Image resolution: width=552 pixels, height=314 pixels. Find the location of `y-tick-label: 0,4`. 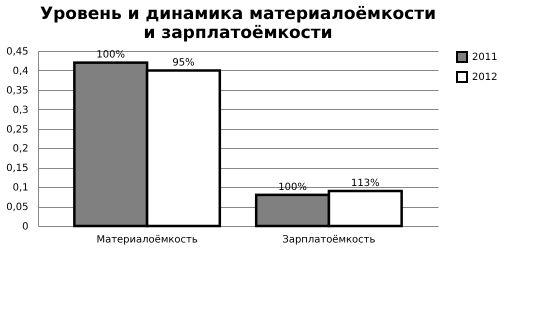

y-tick-label: 0,4 is located at coordinates (20, 71).